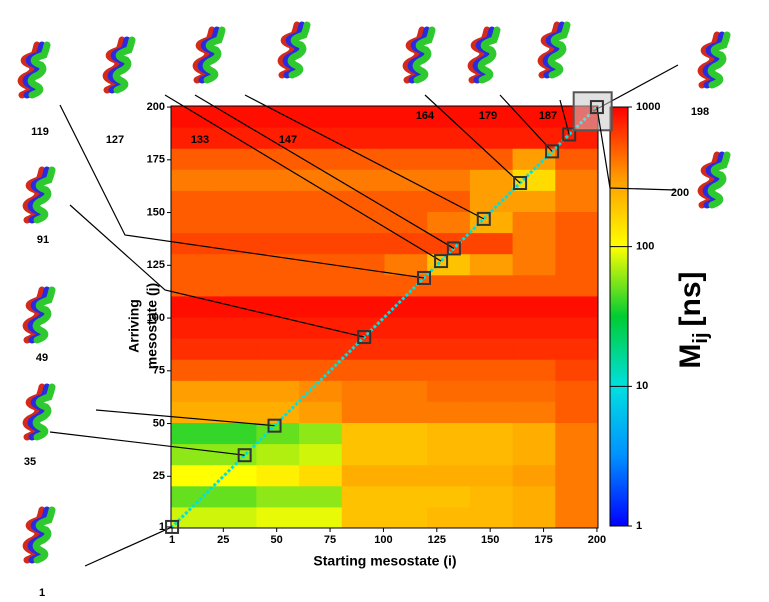 The width and height of the screenshot is (769, 602). I want to click on mesostate-label: 164, so click(425, 116).